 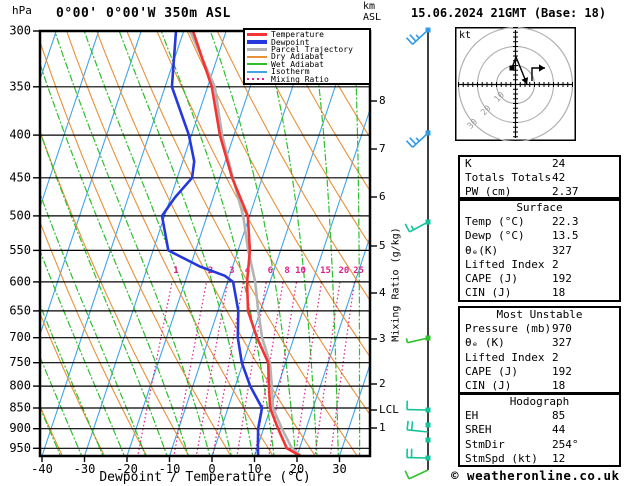 What do you see at coordinates (519, 70) in the screenshot?
I see `hodograph-trace` at bounding box center [519, 70].